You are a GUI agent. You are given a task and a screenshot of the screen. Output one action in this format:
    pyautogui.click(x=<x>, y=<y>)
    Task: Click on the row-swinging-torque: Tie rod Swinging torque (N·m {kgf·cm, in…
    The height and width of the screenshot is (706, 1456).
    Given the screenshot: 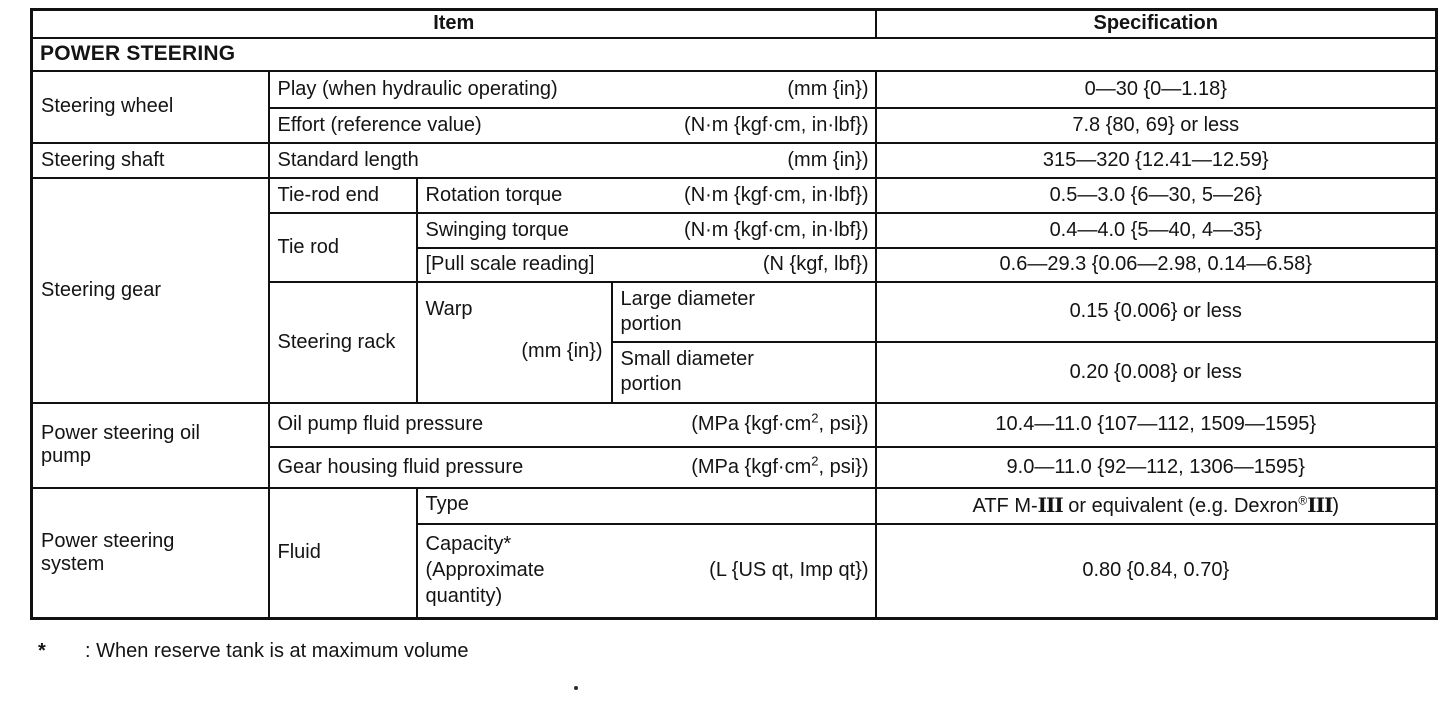 What is the action you would take?
    pyautogui.click(x=735, y=247)
    